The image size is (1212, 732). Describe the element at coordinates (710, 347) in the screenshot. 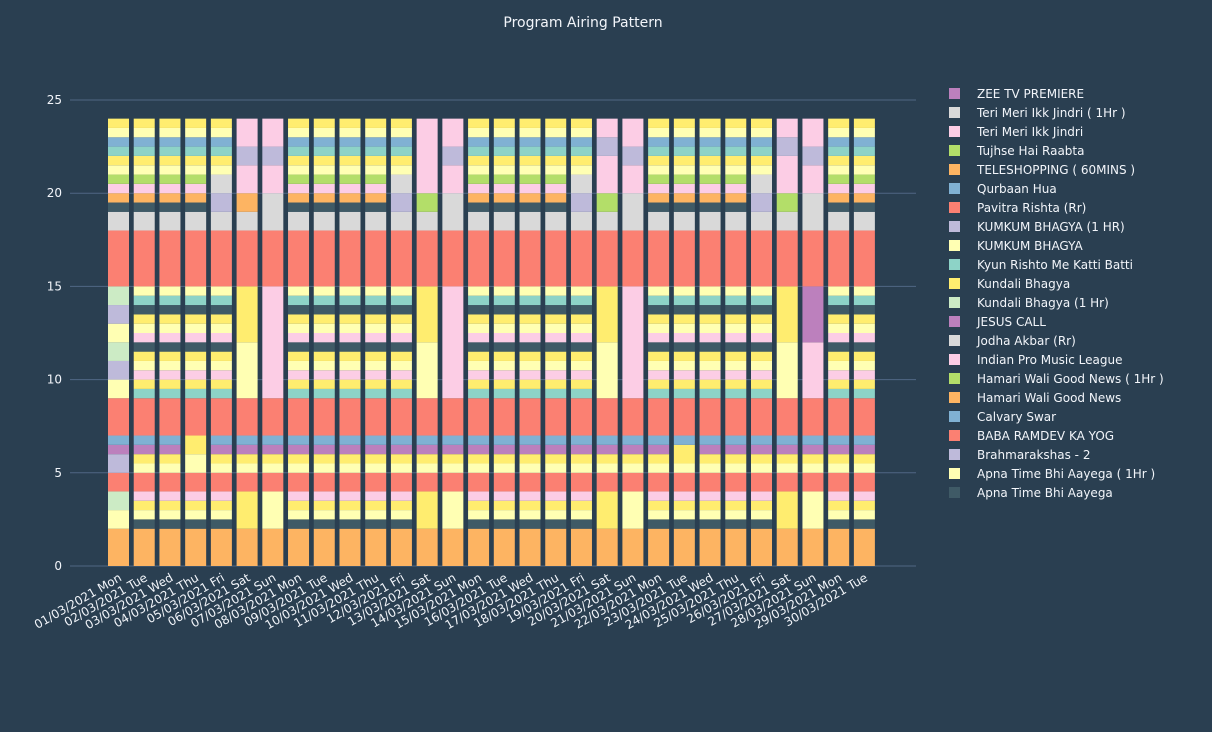

I see `bar-segment: 24/03/2021 Wed — Apna Time Bhi Aayega` at that location.